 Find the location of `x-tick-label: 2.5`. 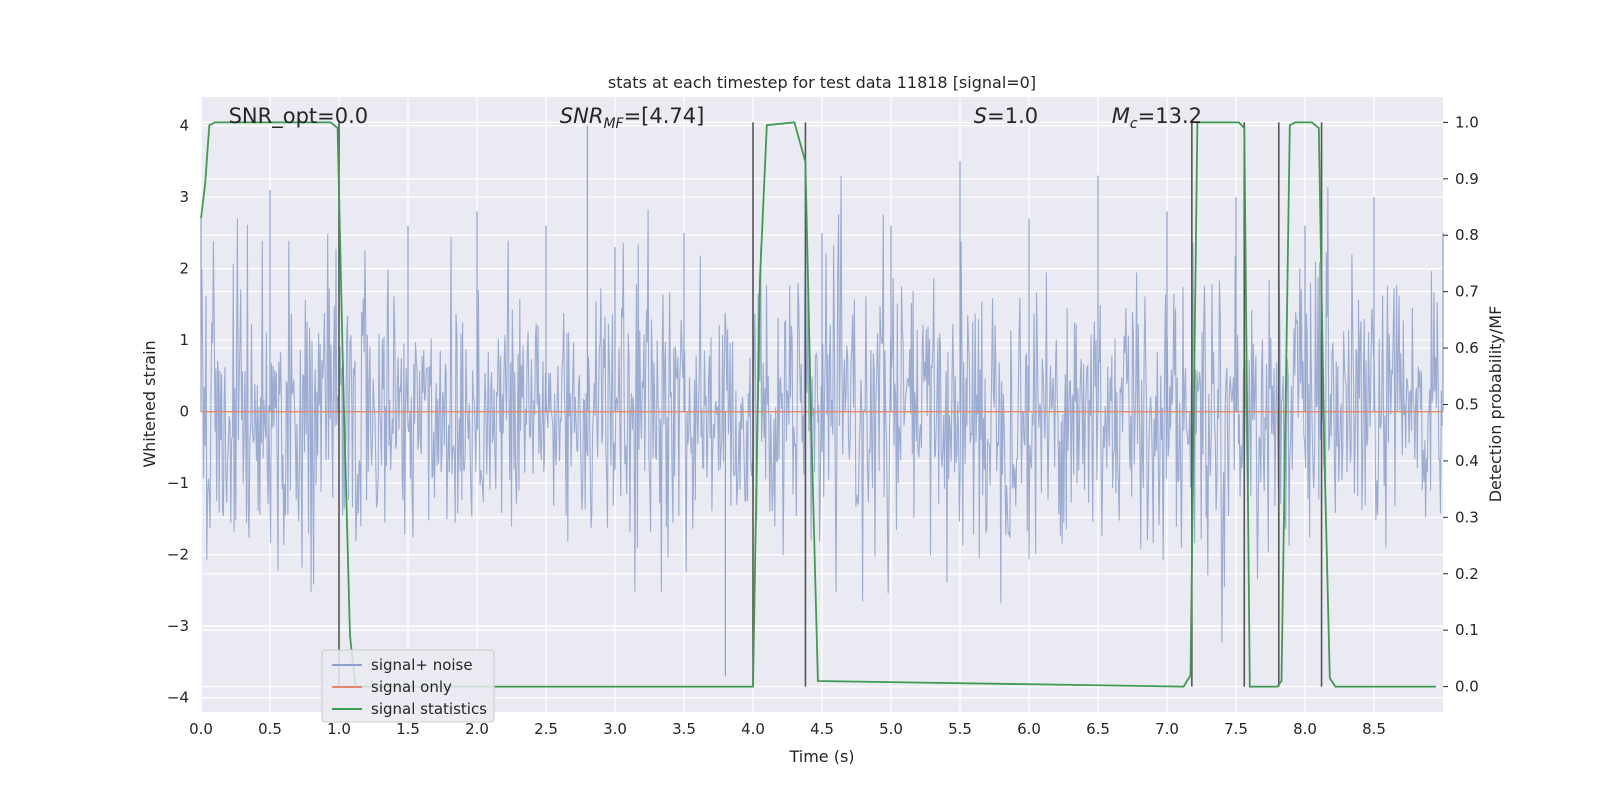

x-tick-label: 2.5 is located at coordinates (546, 729).